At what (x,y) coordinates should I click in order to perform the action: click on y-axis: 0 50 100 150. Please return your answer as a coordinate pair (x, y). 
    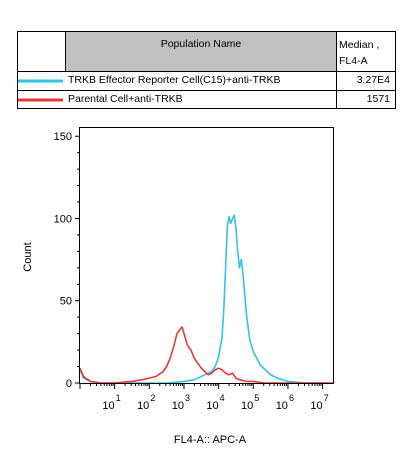
    Looking at the image, I should click on (67, 260).